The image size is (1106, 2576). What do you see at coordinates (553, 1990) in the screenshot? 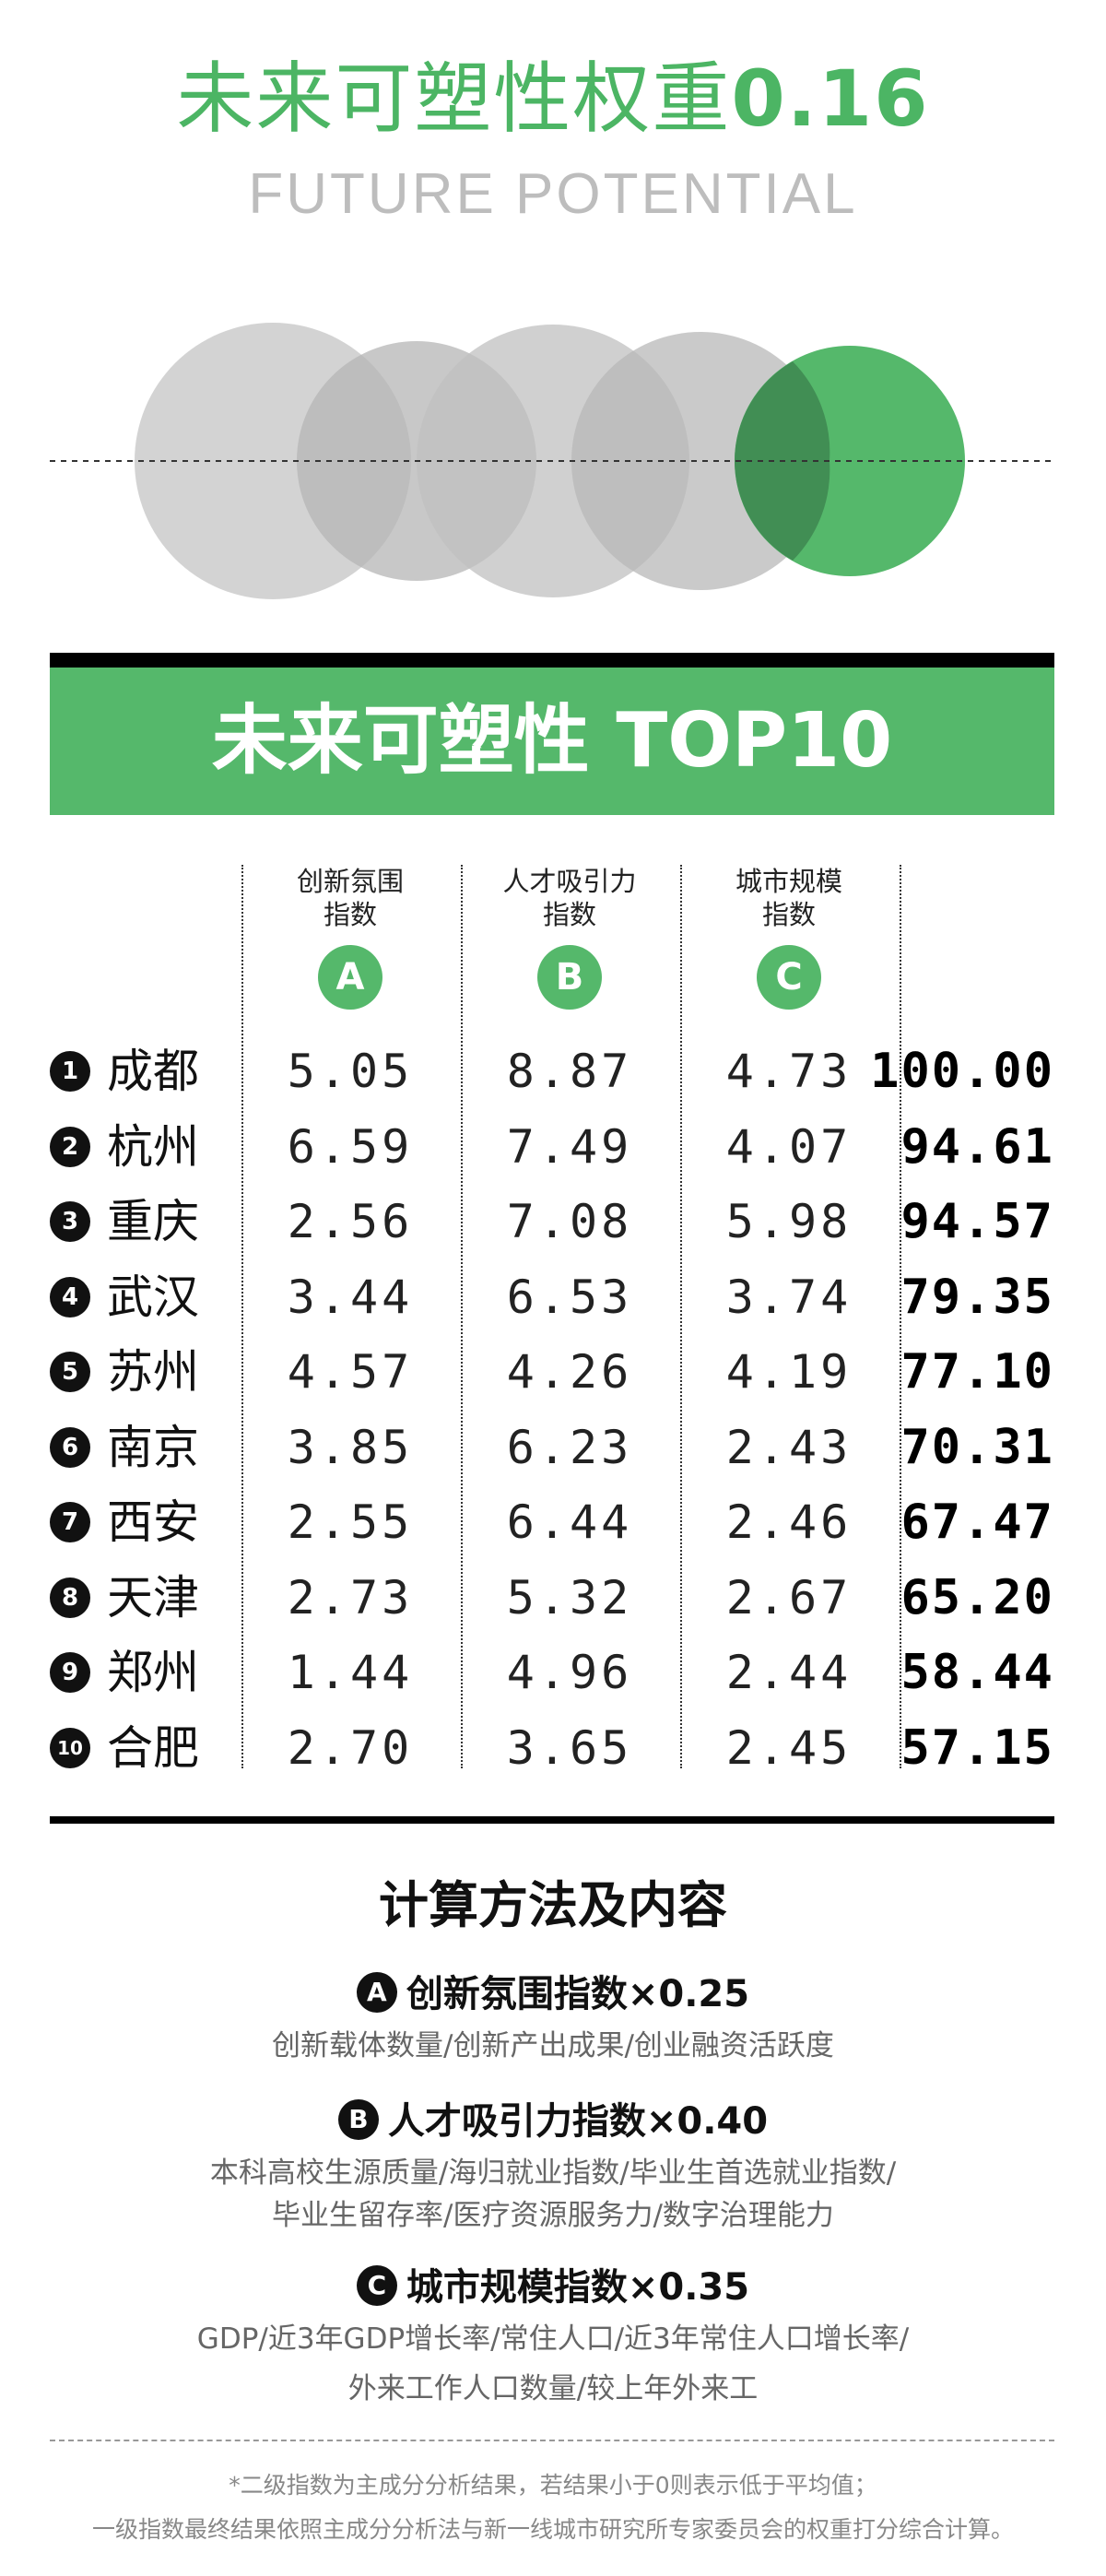
I see `method-item-a: A 创新氛围指数×0.25` at bounding box center [553, 1990].